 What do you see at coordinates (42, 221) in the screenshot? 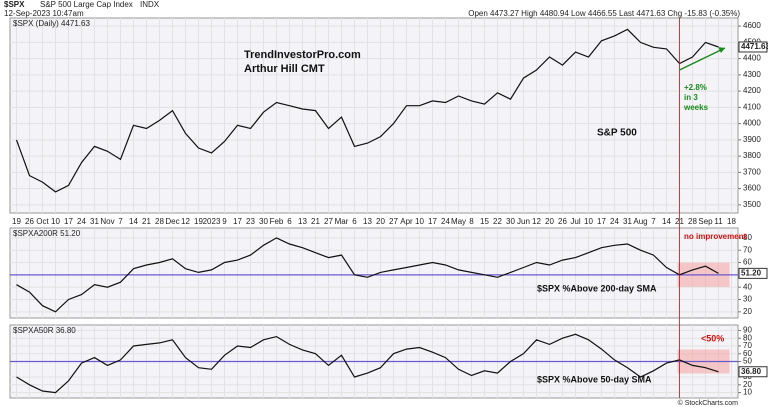
I see `x-tick-label: Oct` at bounding box center [42, 221].